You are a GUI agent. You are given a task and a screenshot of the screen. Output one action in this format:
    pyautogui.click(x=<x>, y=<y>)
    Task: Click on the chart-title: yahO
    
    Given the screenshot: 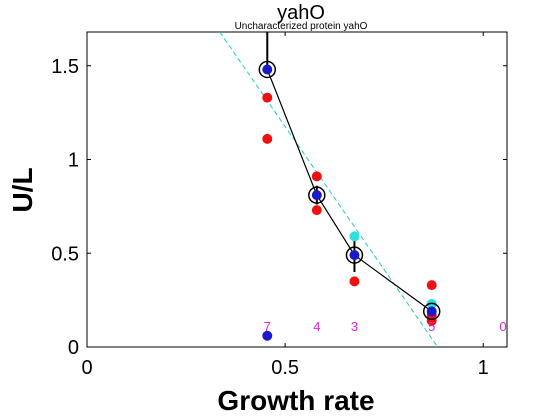 What is the action you would take?
    pyautogui.click(x=301, y=13)
    